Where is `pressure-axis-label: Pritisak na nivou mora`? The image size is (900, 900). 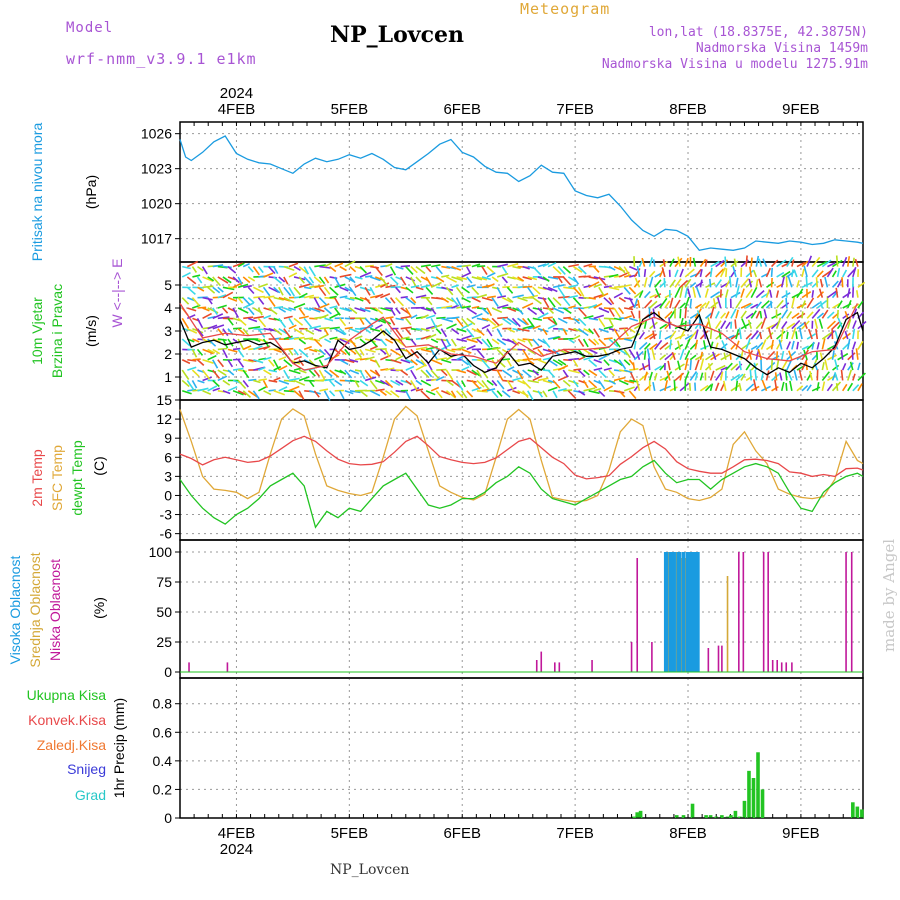 pressure-axis-label: Pritisak na nivou mora is located at coordinates (37, 192).